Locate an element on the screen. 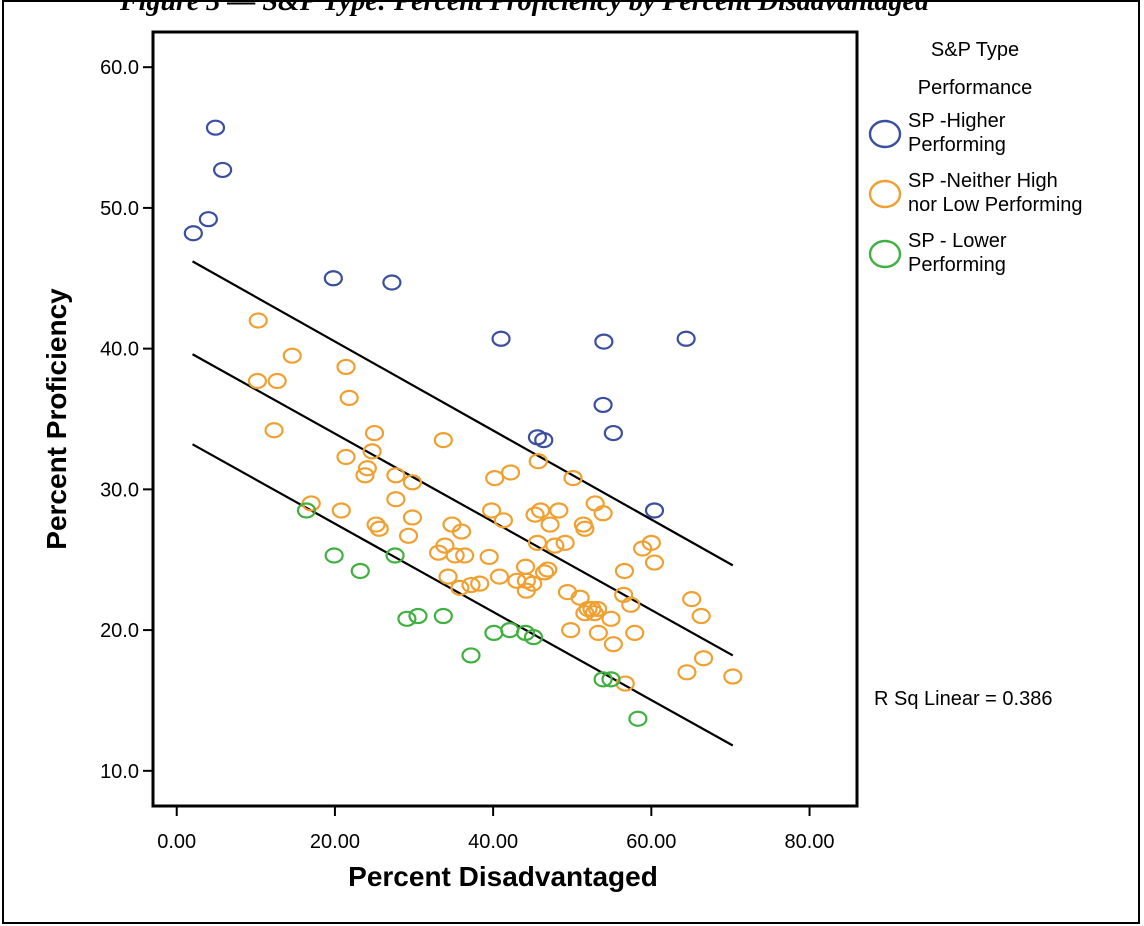 The image size is (1144, 926). legend-title-line-2: Performance is located at coordinates (975, 88).